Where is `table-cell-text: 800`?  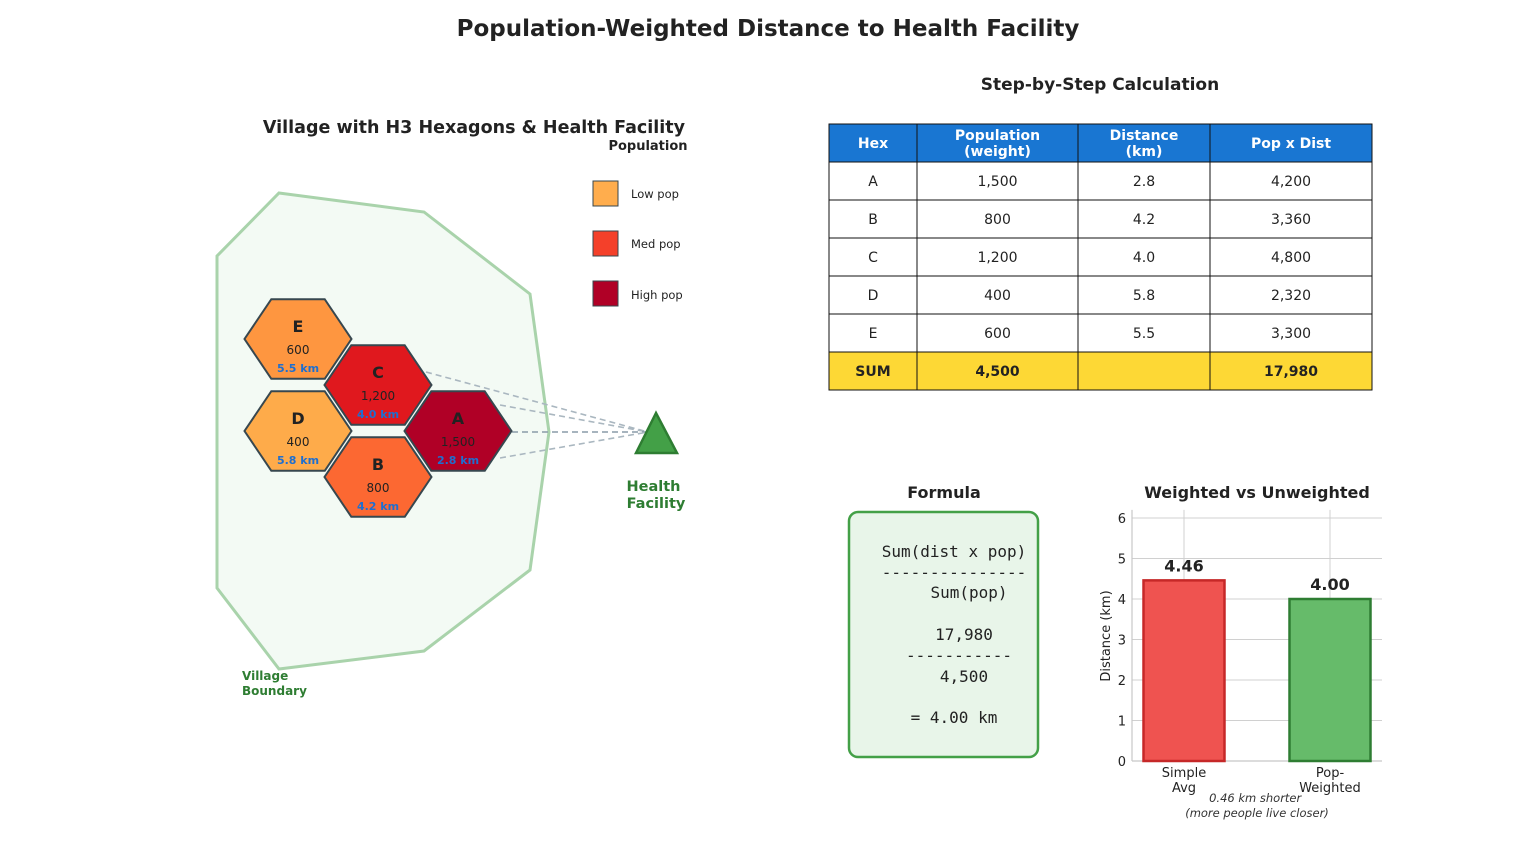 table-cell-text: 800 is located at coordinates (997, 220).